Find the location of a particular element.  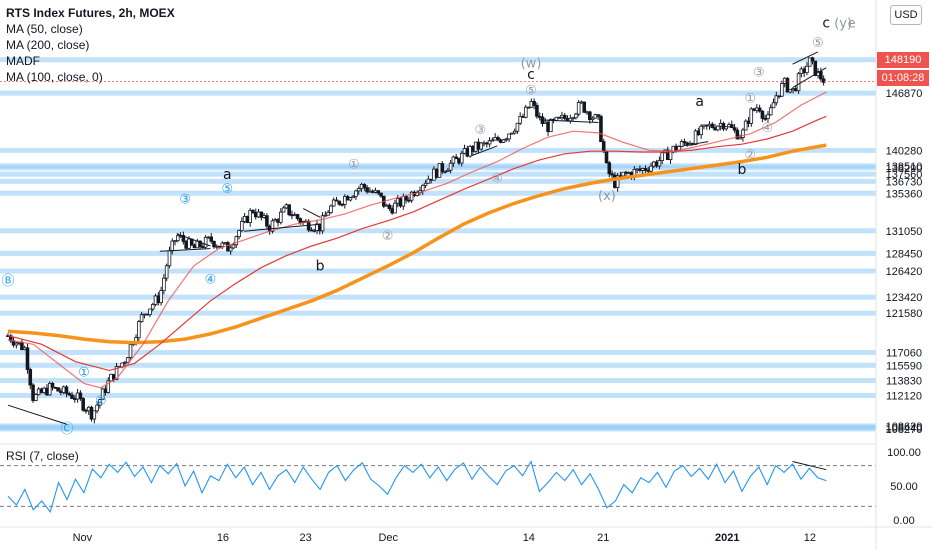

wave-label: ② is located at coordinates (388, 236).